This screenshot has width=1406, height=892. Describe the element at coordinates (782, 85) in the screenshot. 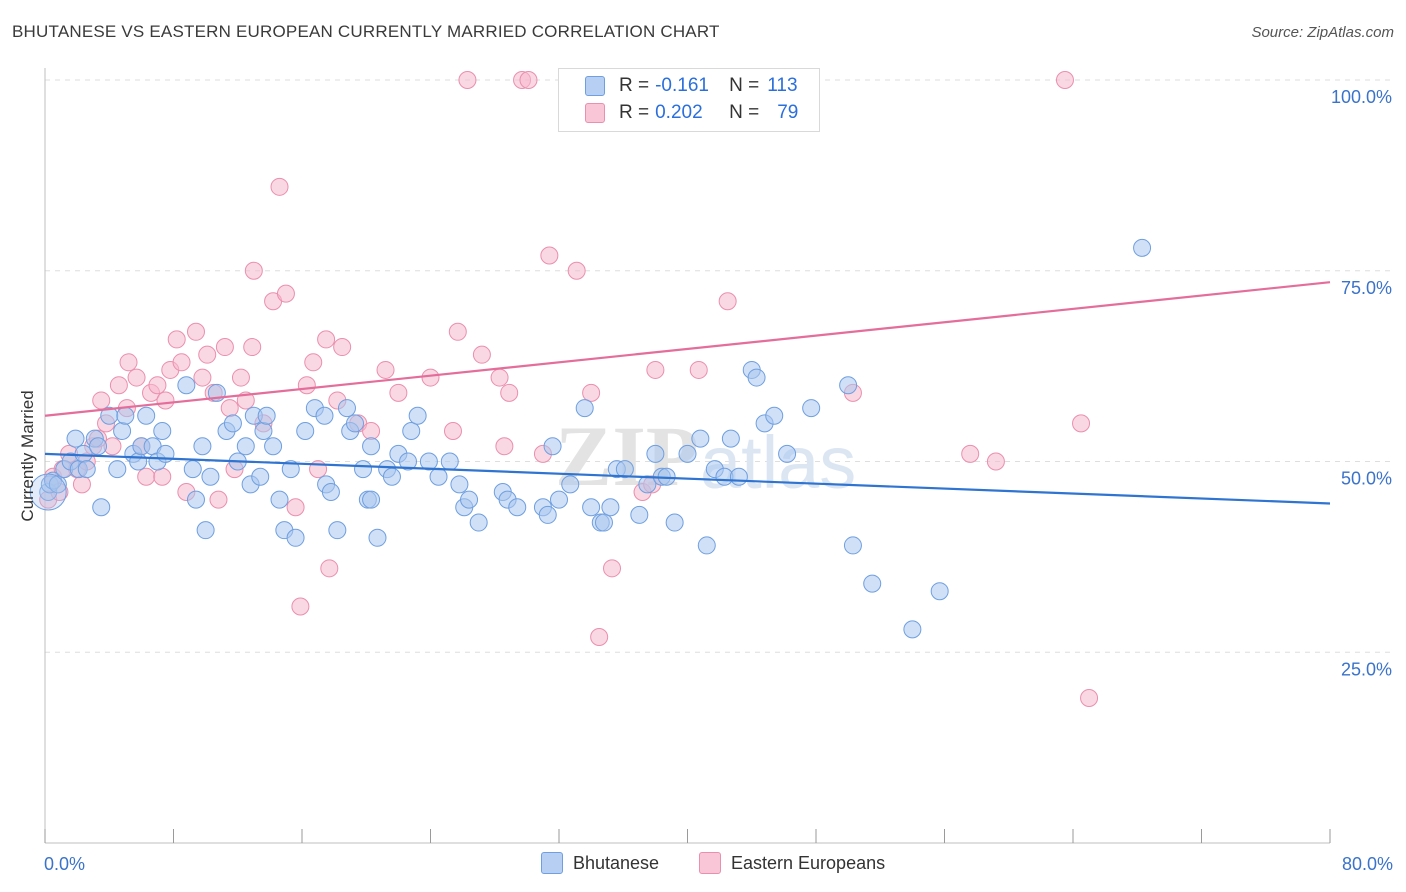

I see `legend-n-value: 113` at that location.